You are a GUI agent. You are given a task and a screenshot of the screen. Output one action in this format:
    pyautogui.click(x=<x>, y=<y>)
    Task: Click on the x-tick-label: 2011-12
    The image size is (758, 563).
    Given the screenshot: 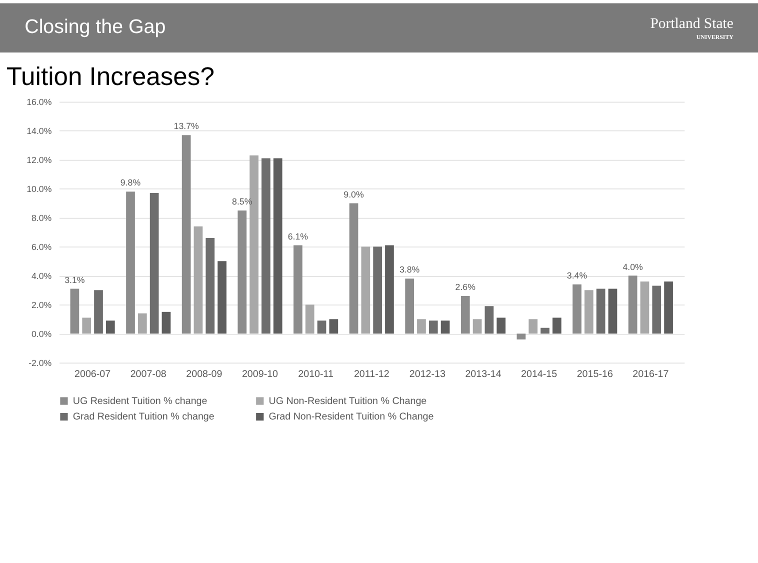 What is the action you would take?
    pyautogui.click(x=372, y=374)
    